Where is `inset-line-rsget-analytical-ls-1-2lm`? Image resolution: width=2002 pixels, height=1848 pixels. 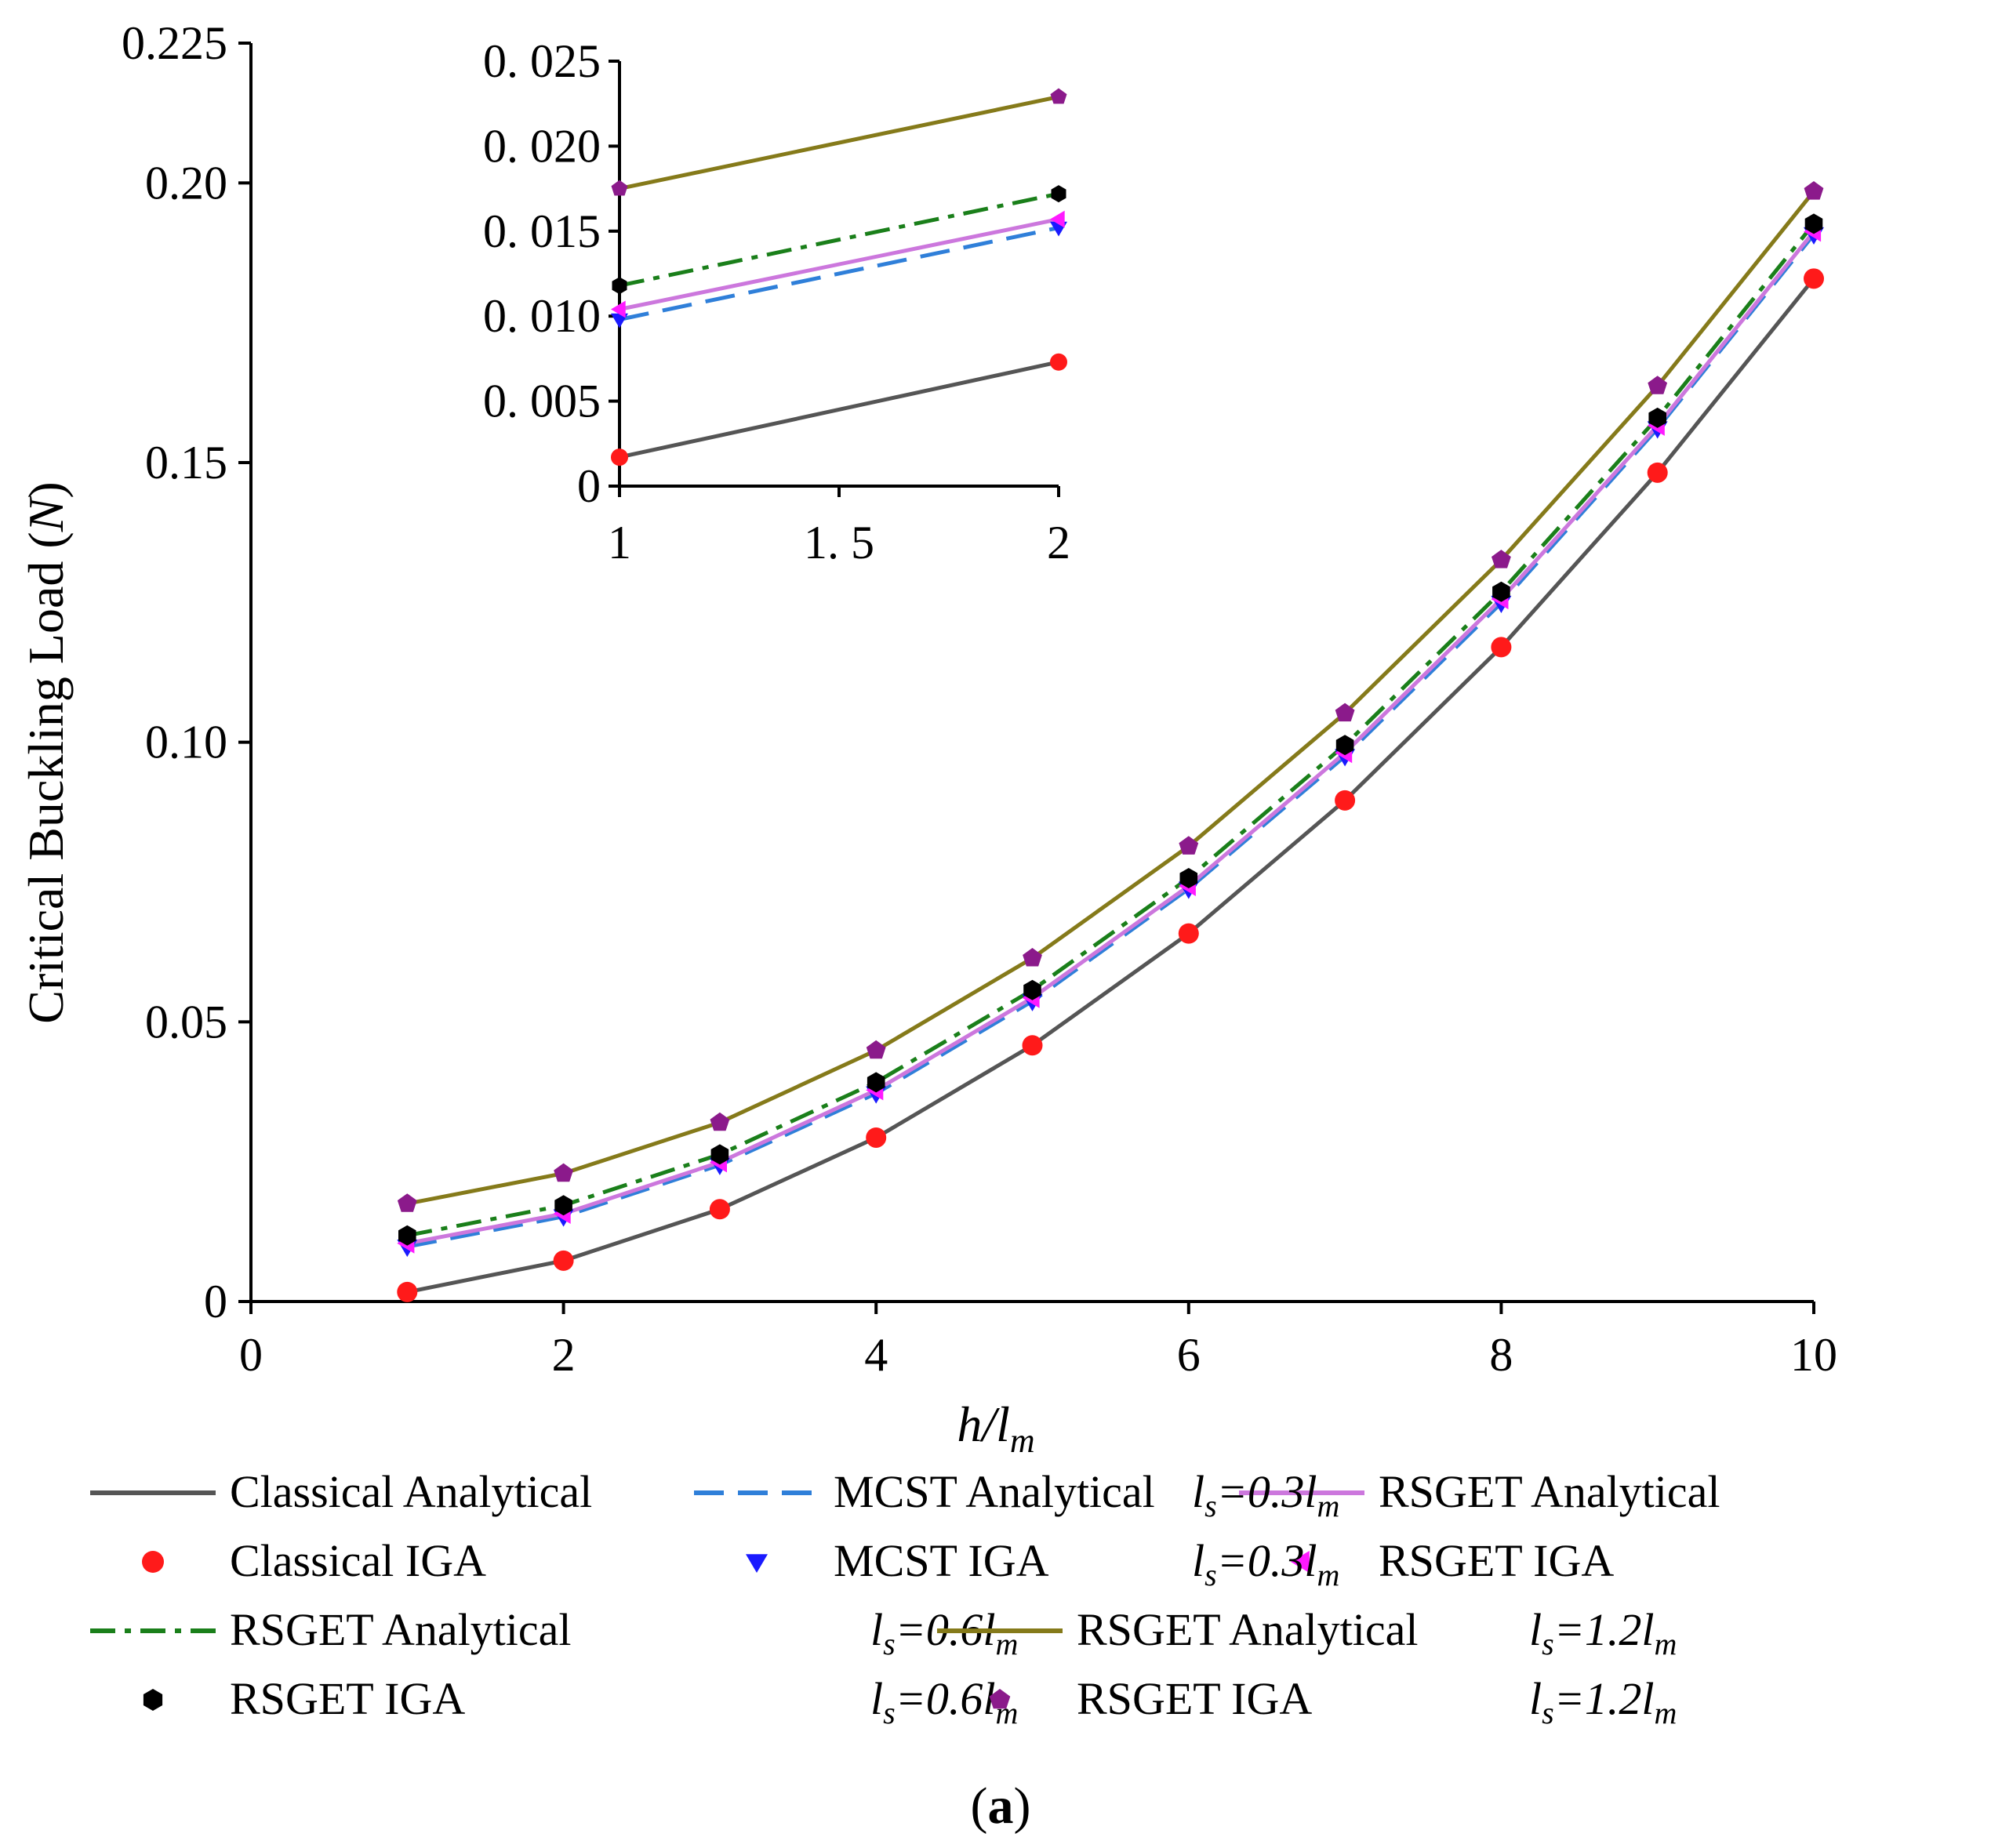 inset-line-rsget-analytical-ls-1-2lm is located at coordinates (839, 143).